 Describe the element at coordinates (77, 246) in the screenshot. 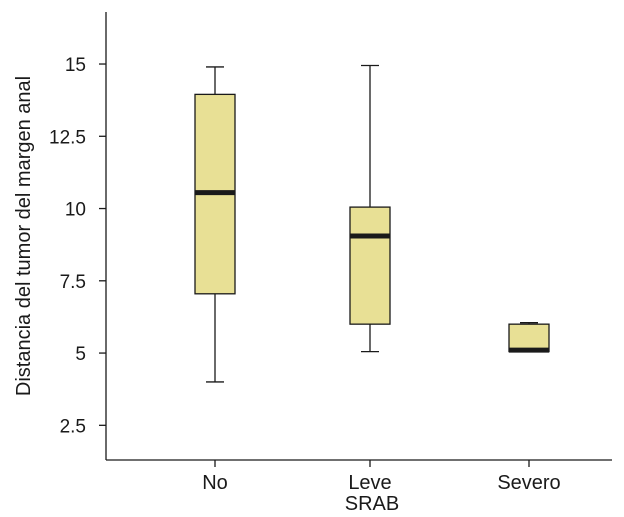

I see `y-axis-ticks: 2.5 5 7.5 10 12.5 15` at that location.